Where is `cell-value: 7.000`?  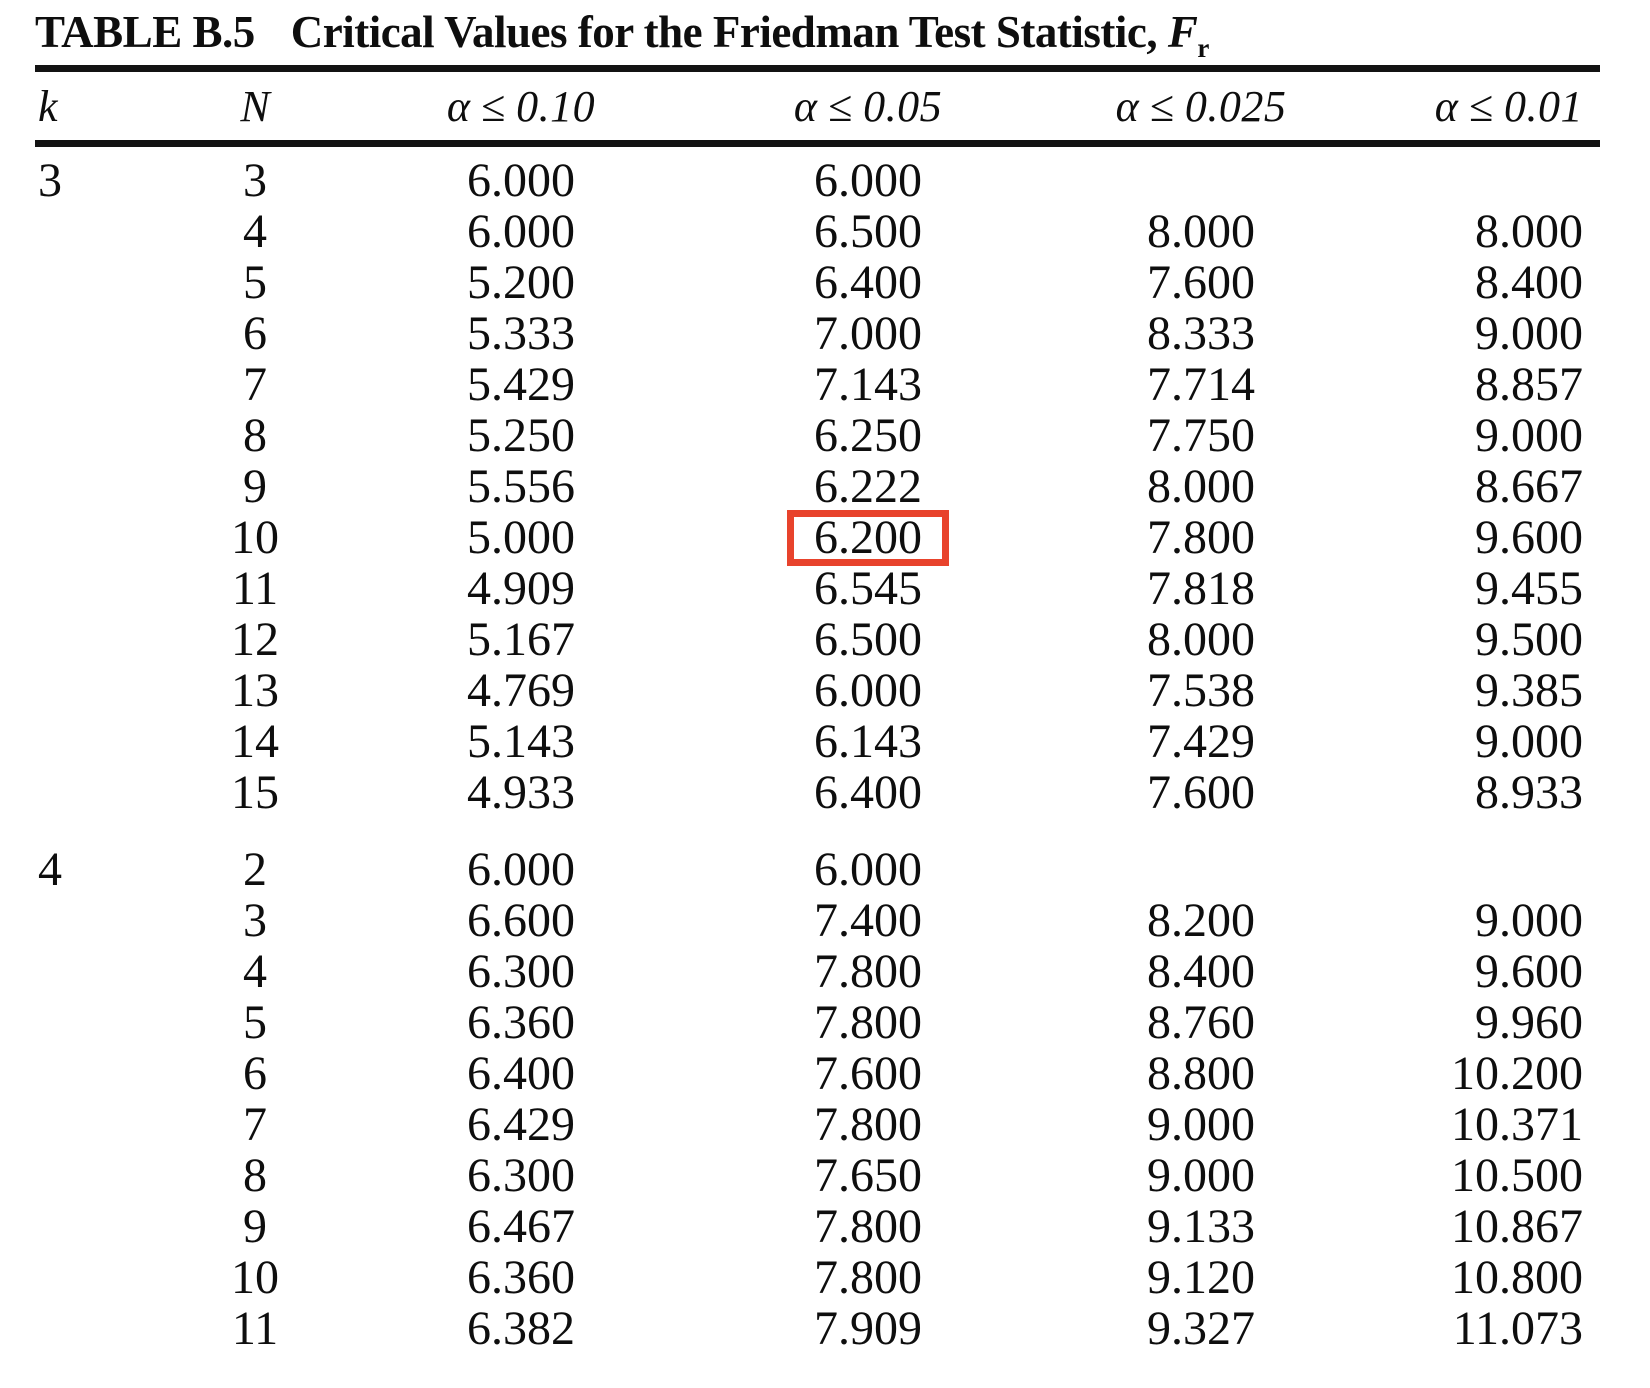
cell-value: 7.000 is located at coordinates (868, 333).